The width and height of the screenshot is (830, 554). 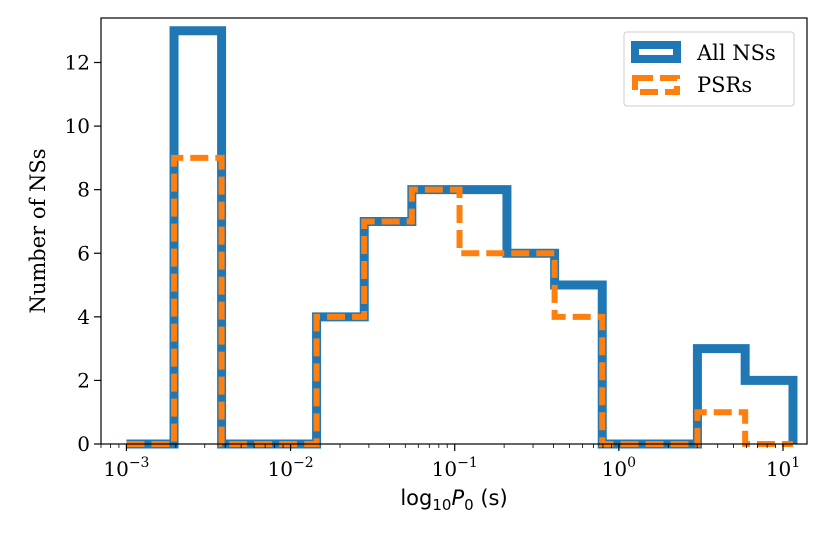 I want to click on y-tick-label: 8, so click(x=83, y=190).